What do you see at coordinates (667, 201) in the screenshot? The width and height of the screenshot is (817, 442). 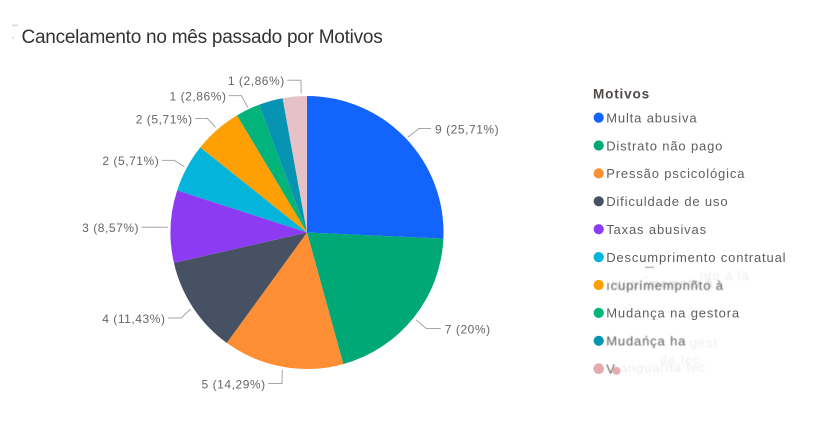 I see `svg-text: Dificuldade de uso` at bounding box center [667, 201].